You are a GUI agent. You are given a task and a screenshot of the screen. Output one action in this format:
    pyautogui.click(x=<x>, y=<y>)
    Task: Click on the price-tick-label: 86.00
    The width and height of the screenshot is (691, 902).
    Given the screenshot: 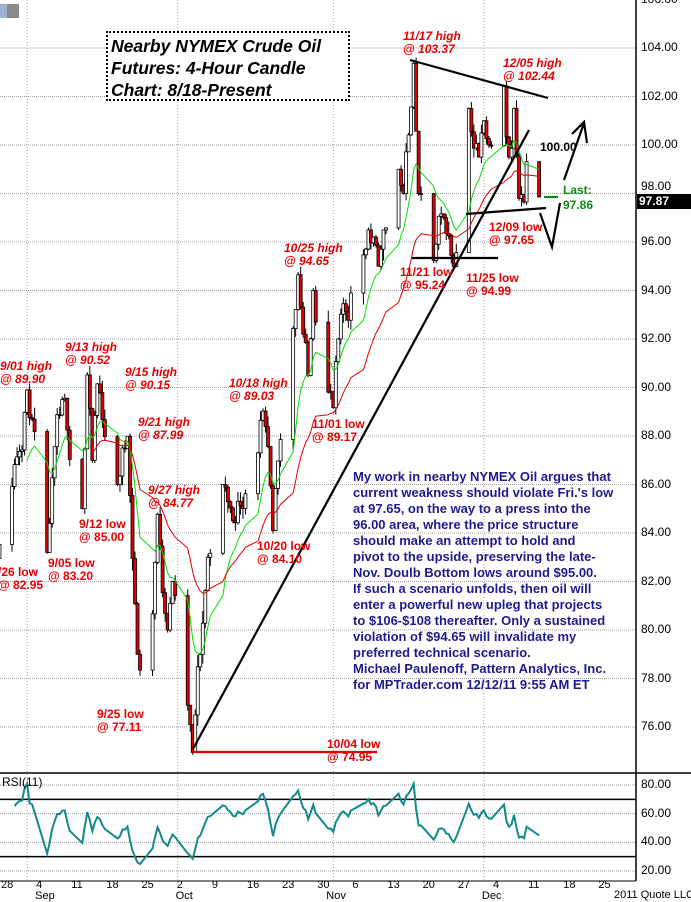 What is the action you would take?
    pyautogui.click(x=656, y=483)
    